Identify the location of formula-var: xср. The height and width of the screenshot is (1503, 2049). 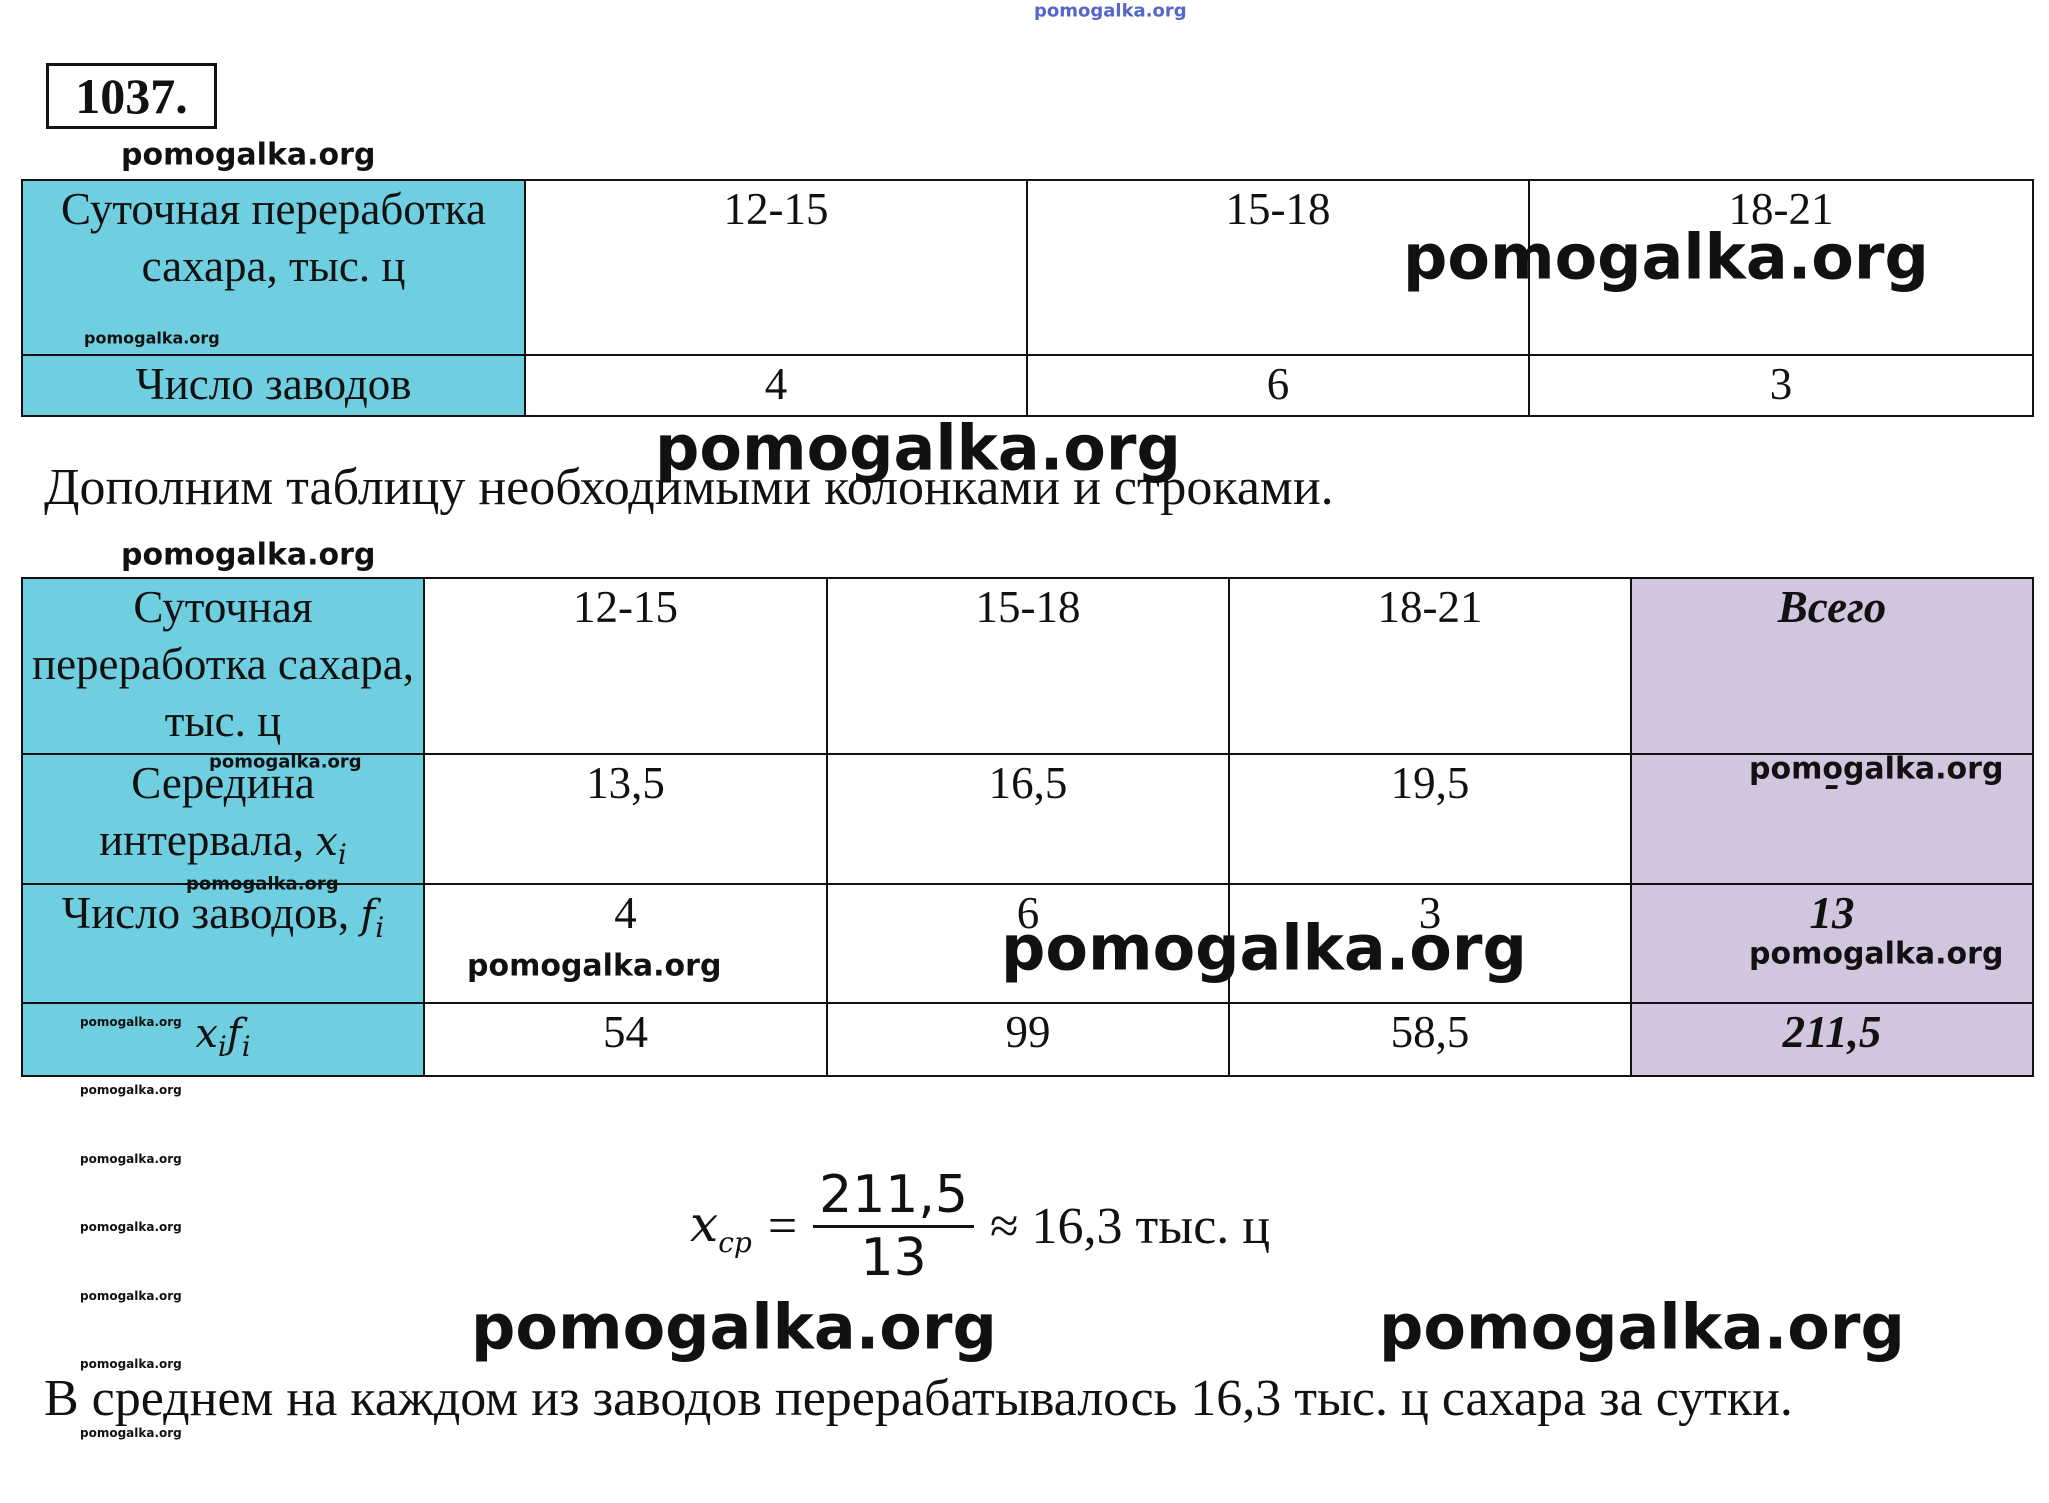
(721, 1227).